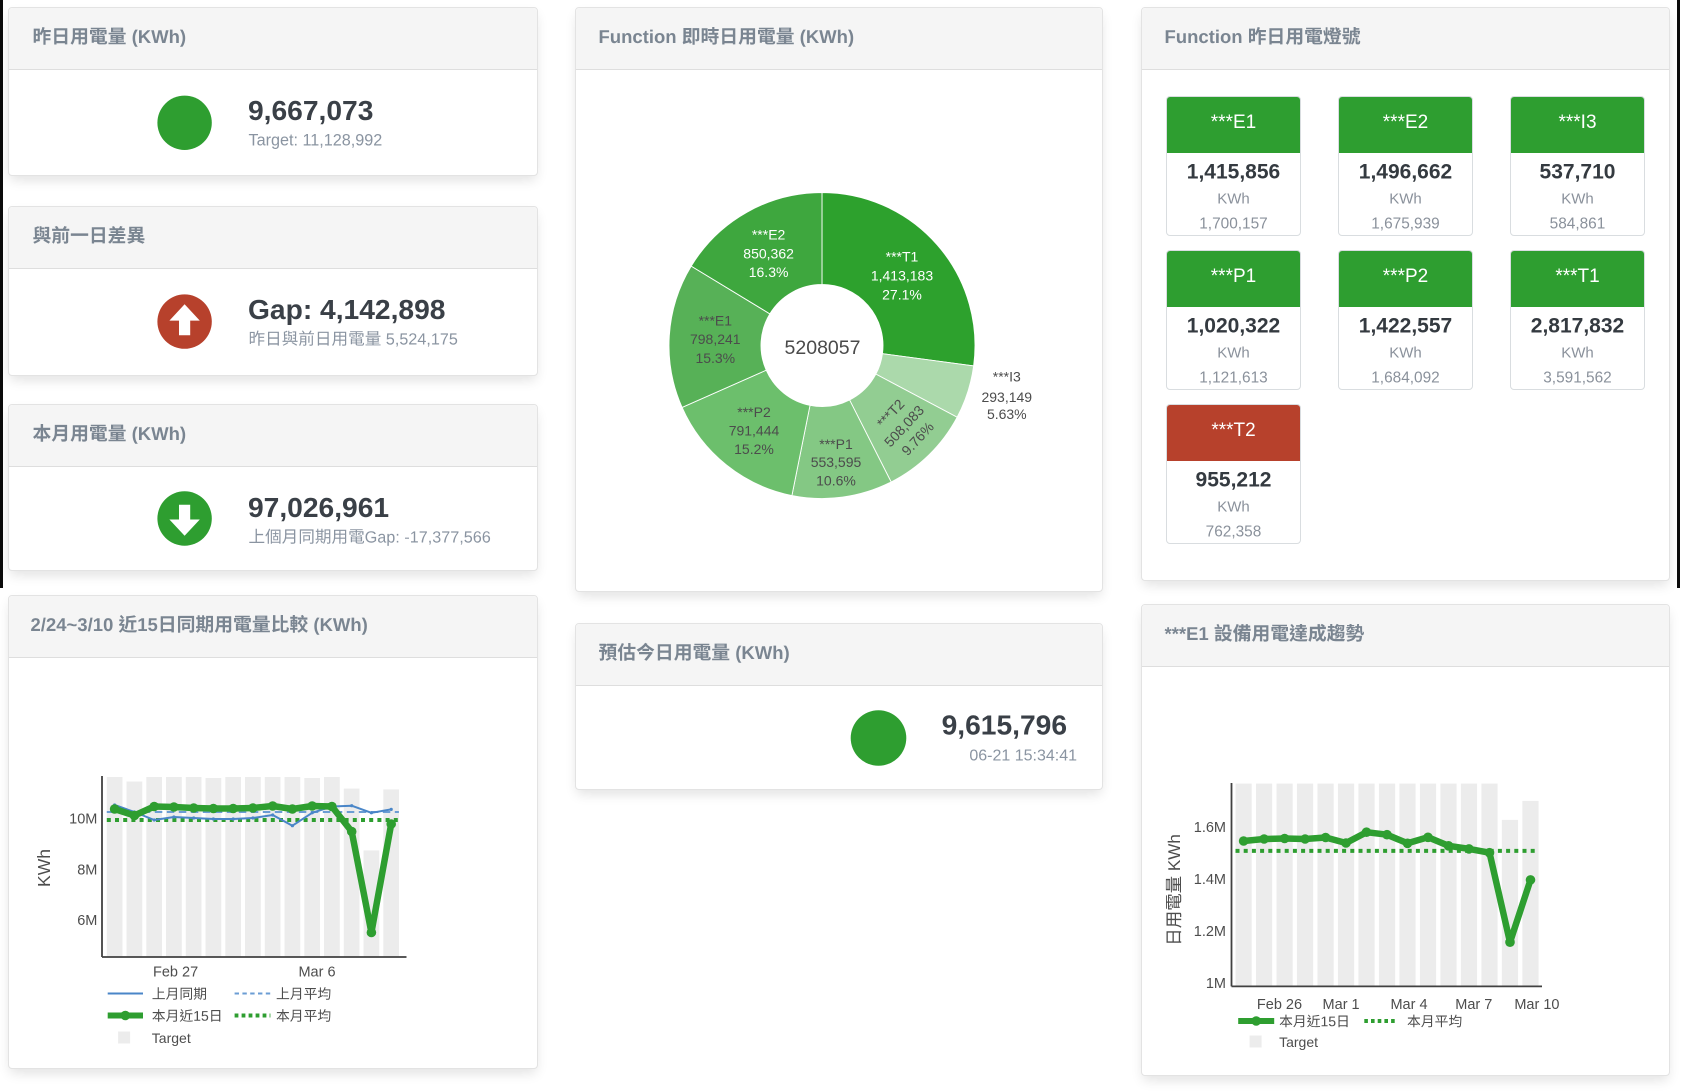 Image resolution: width=1681 pixels, height=1091 pixels. I want to click on svg-text: 9,615,796, so click(1004, 725).